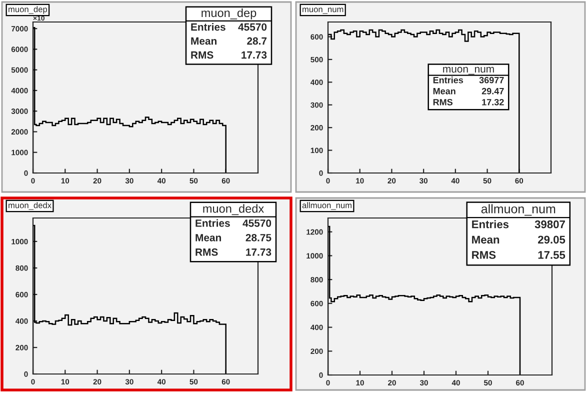 This screenshot has width=587, height=394. What do you see at coordinates (493, 102) in the screenshot?
I see `annotation: 17.32` at bounding box center [493, 102].